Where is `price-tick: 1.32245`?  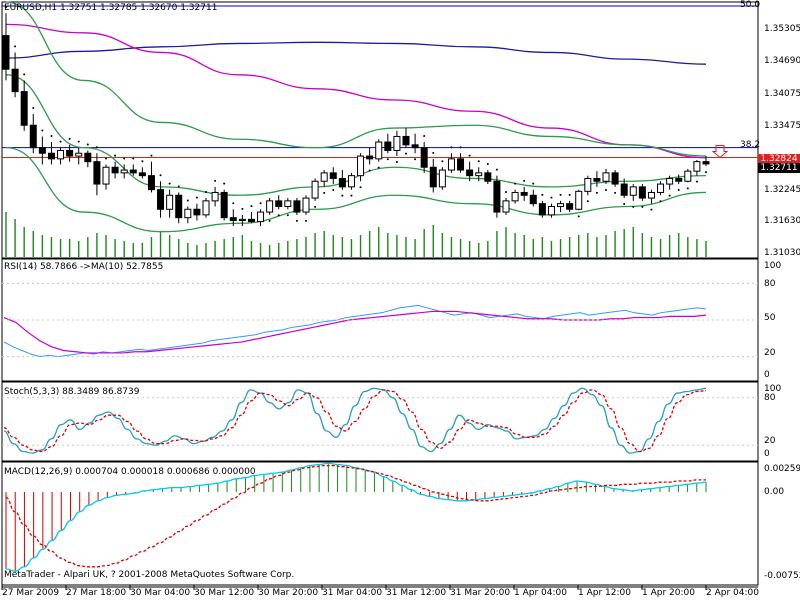 price-tick: 1.32245 is located at coordinates (782, 190).